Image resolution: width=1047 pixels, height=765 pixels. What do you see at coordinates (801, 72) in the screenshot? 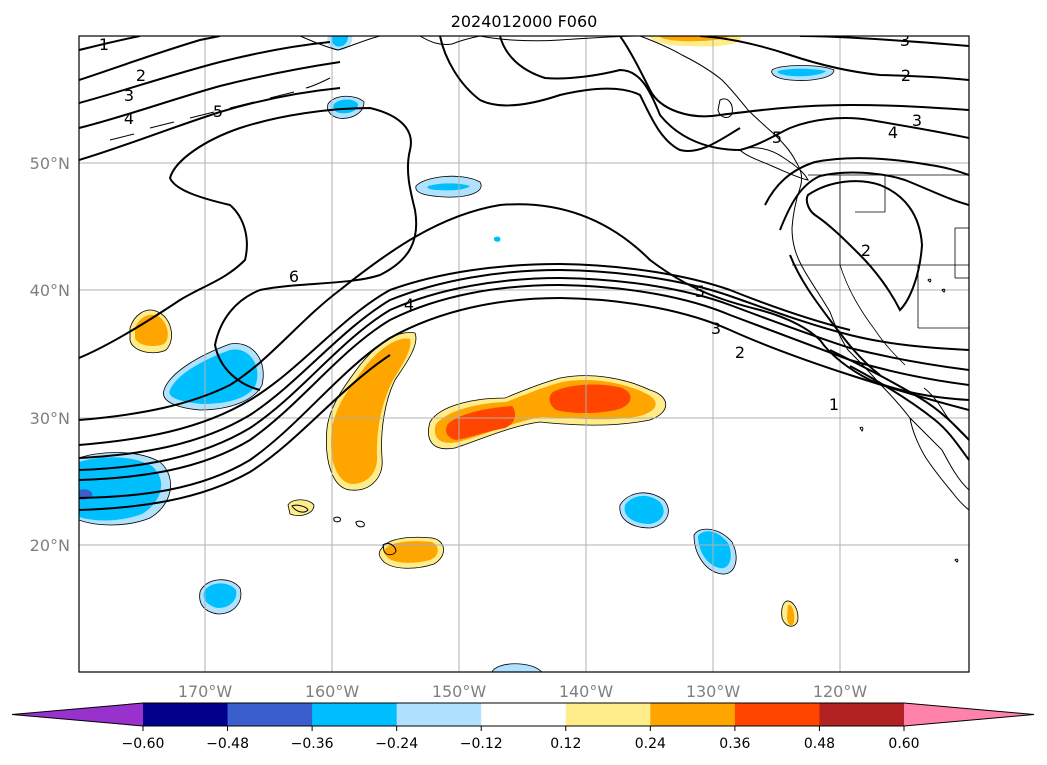
I see `cold-anomaly-canada-core` at bounding box center [801, 72].